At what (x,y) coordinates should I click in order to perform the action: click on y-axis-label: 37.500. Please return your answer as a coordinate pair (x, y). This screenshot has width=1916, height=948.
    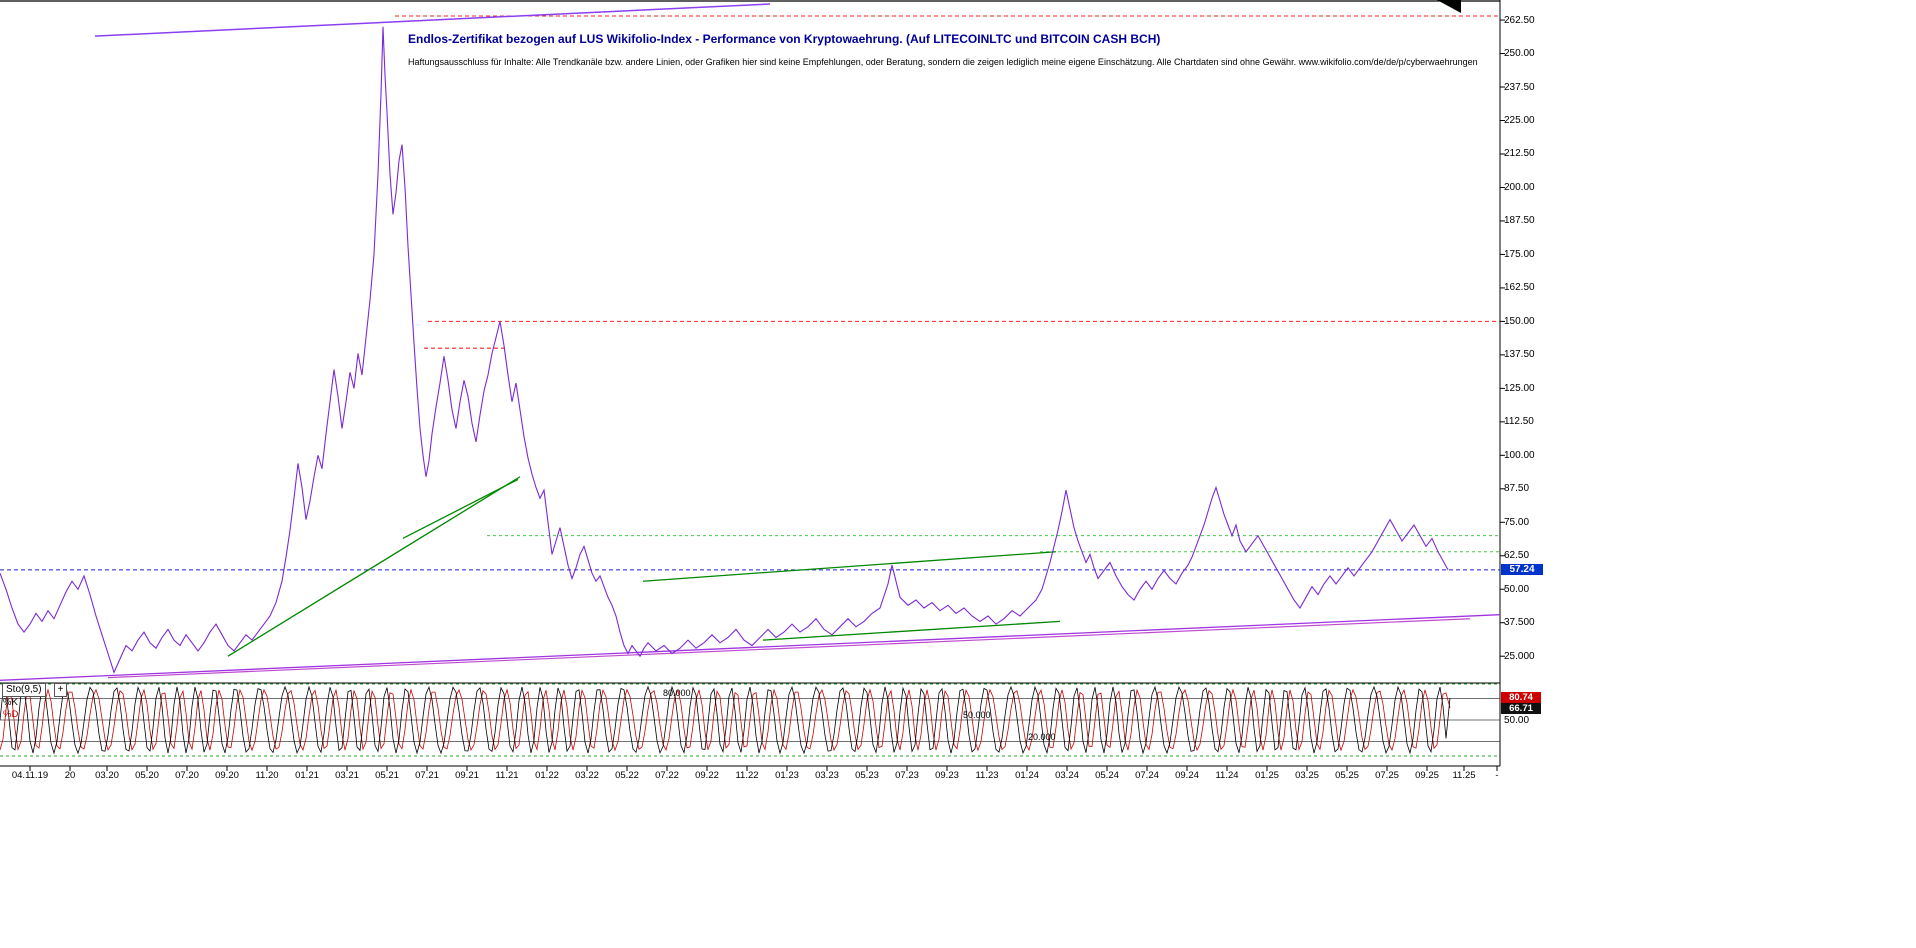
    Looking at the image, I should click on (1519, 623).